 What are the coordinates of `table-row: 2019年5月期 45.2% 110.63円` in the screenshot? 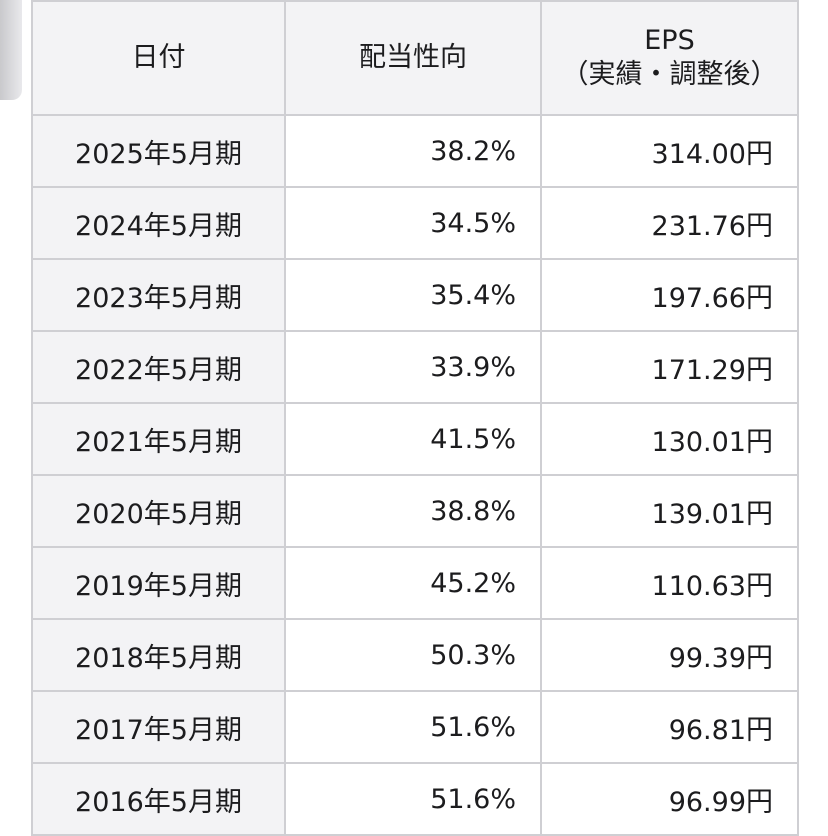 It's located at (415, 583).